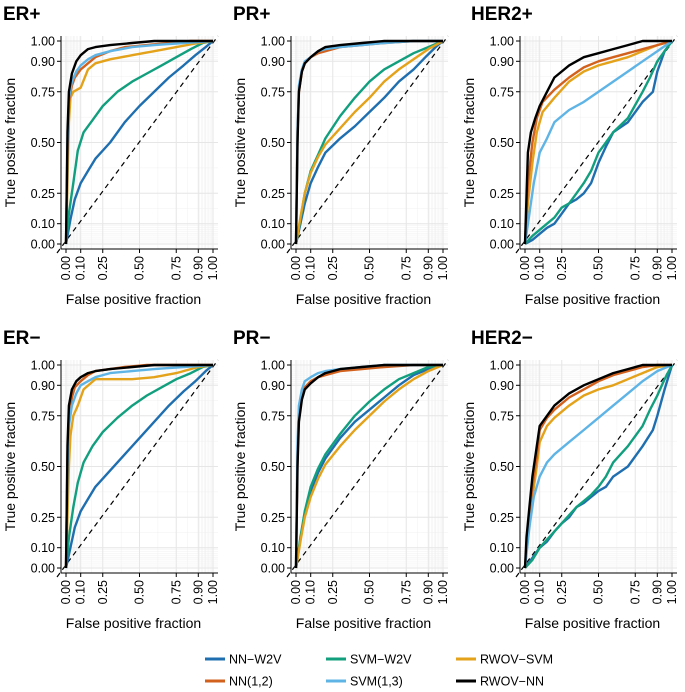  I want to click on legend-item: SVM(1,3), so click(364, 682).